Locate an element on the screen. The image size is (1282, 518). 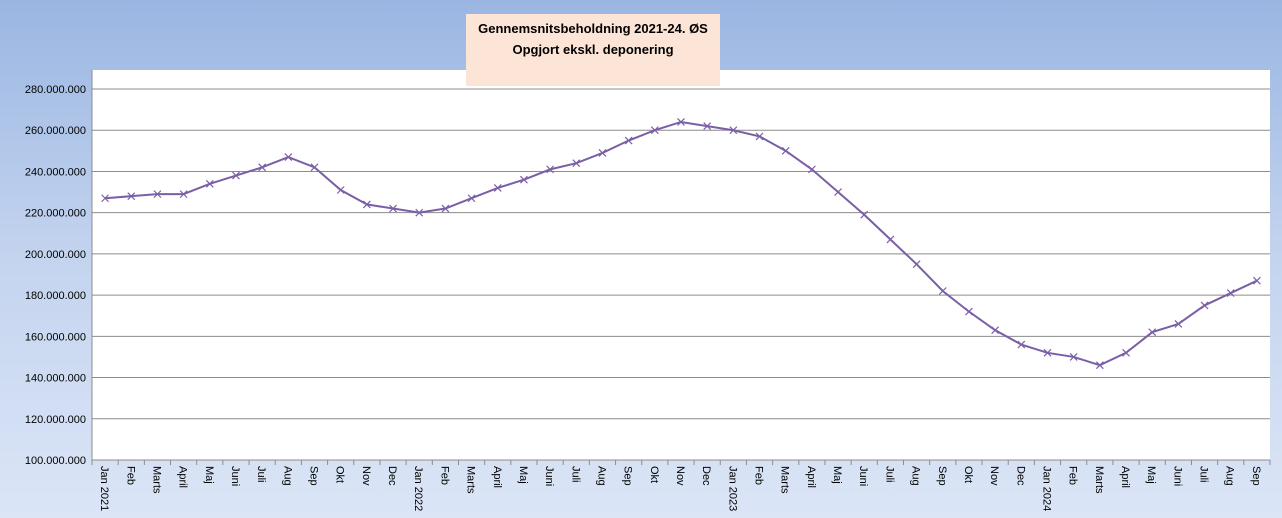
chart-title: Gennemsnitsbeholdning 2021-24. ØS is located at coordinates (593, 28).